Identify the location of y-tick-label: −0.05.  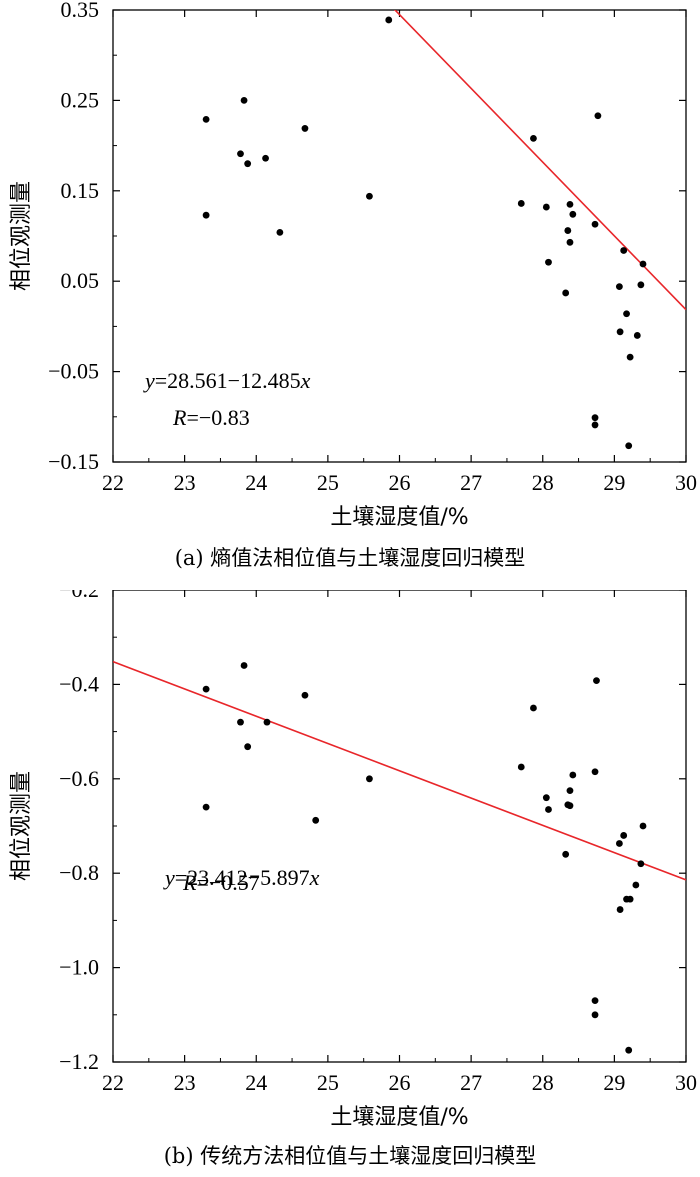
(73, 371).